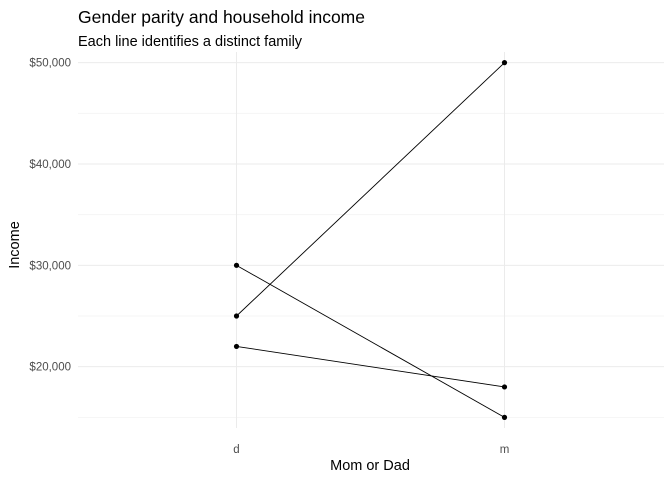 The width and height of the screenshot is (672, 480). I want to click on y-axis-title: Income, so click(15, 245).